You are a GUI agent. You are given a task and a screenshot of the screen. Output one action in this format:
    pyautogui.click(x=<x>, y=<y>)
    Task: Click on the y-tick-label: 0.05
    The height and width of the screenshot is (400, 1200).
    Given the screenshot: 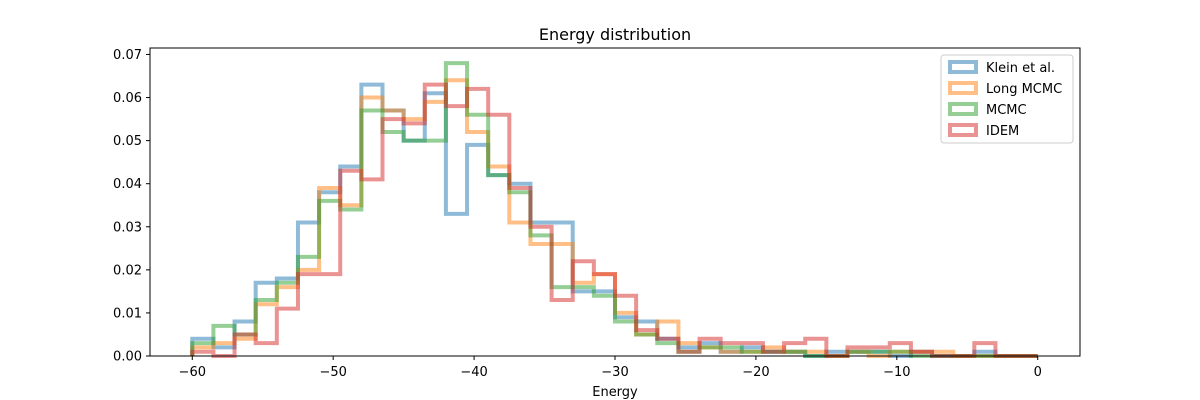 What is the action you would take?
    pyautogui.click(x=127, y=141)
    